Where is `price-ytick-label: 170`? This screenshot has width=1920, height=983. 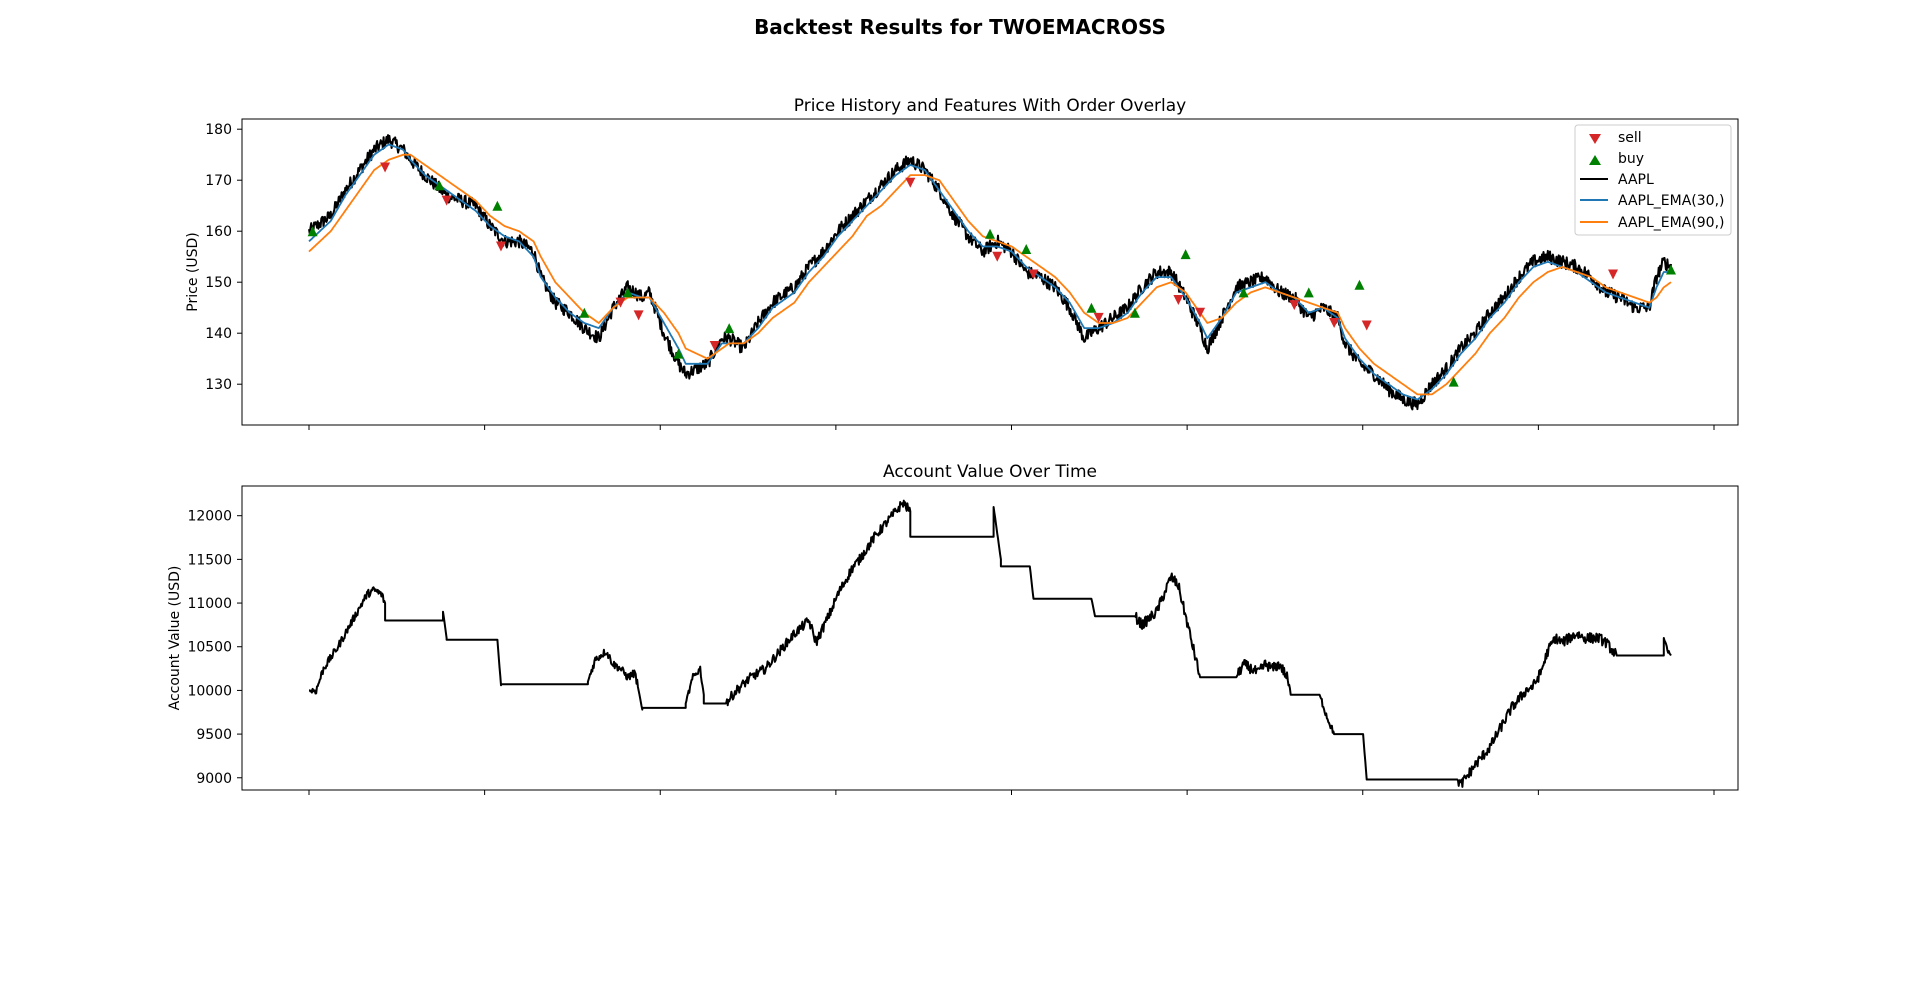
price-ytick-label: 170 is located at coordinates (218, 181).